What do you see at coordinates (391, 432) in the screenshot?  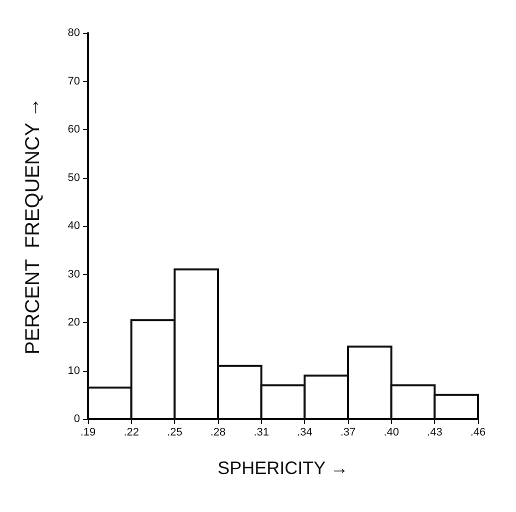 I see `x-tick-label: .40` at bounding box center [391, 432].